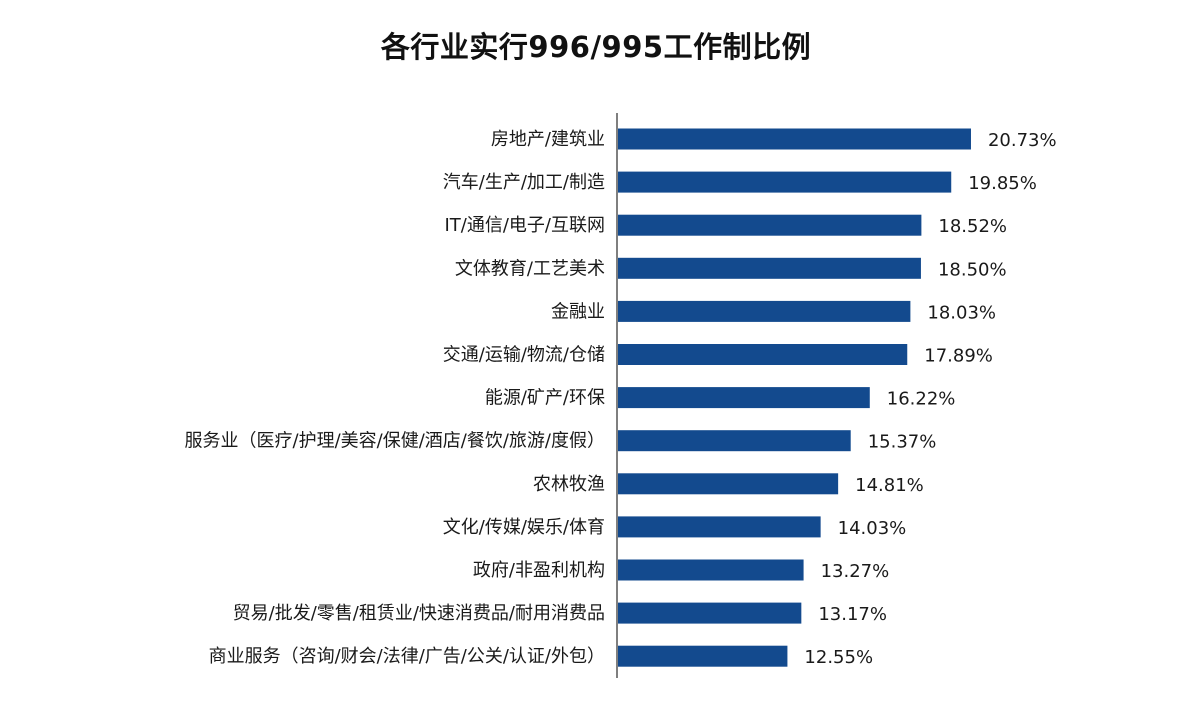  I want to click on chart-title: 各行业实行996/995工作制比例, so click(596, 47).